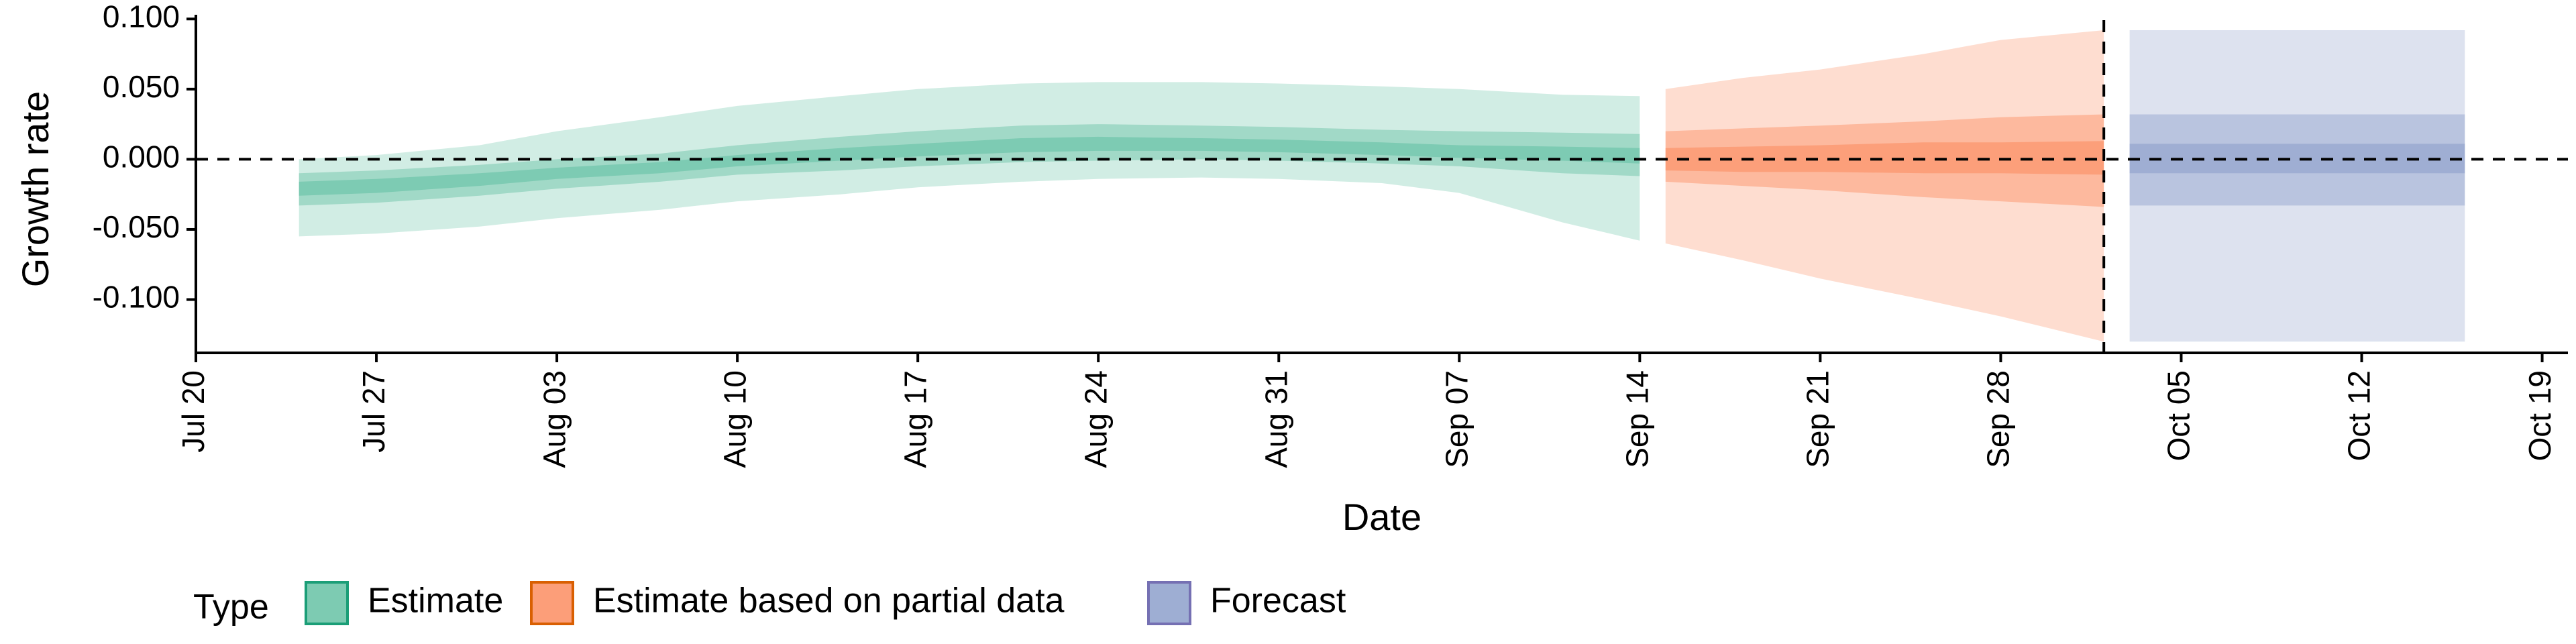 Image resolution: width=2576 pixels, height=644 pixels. Describe the element at coordinates (1998, 419) in the screenshot. I see `x-tick-label: Sep 28` at that location.